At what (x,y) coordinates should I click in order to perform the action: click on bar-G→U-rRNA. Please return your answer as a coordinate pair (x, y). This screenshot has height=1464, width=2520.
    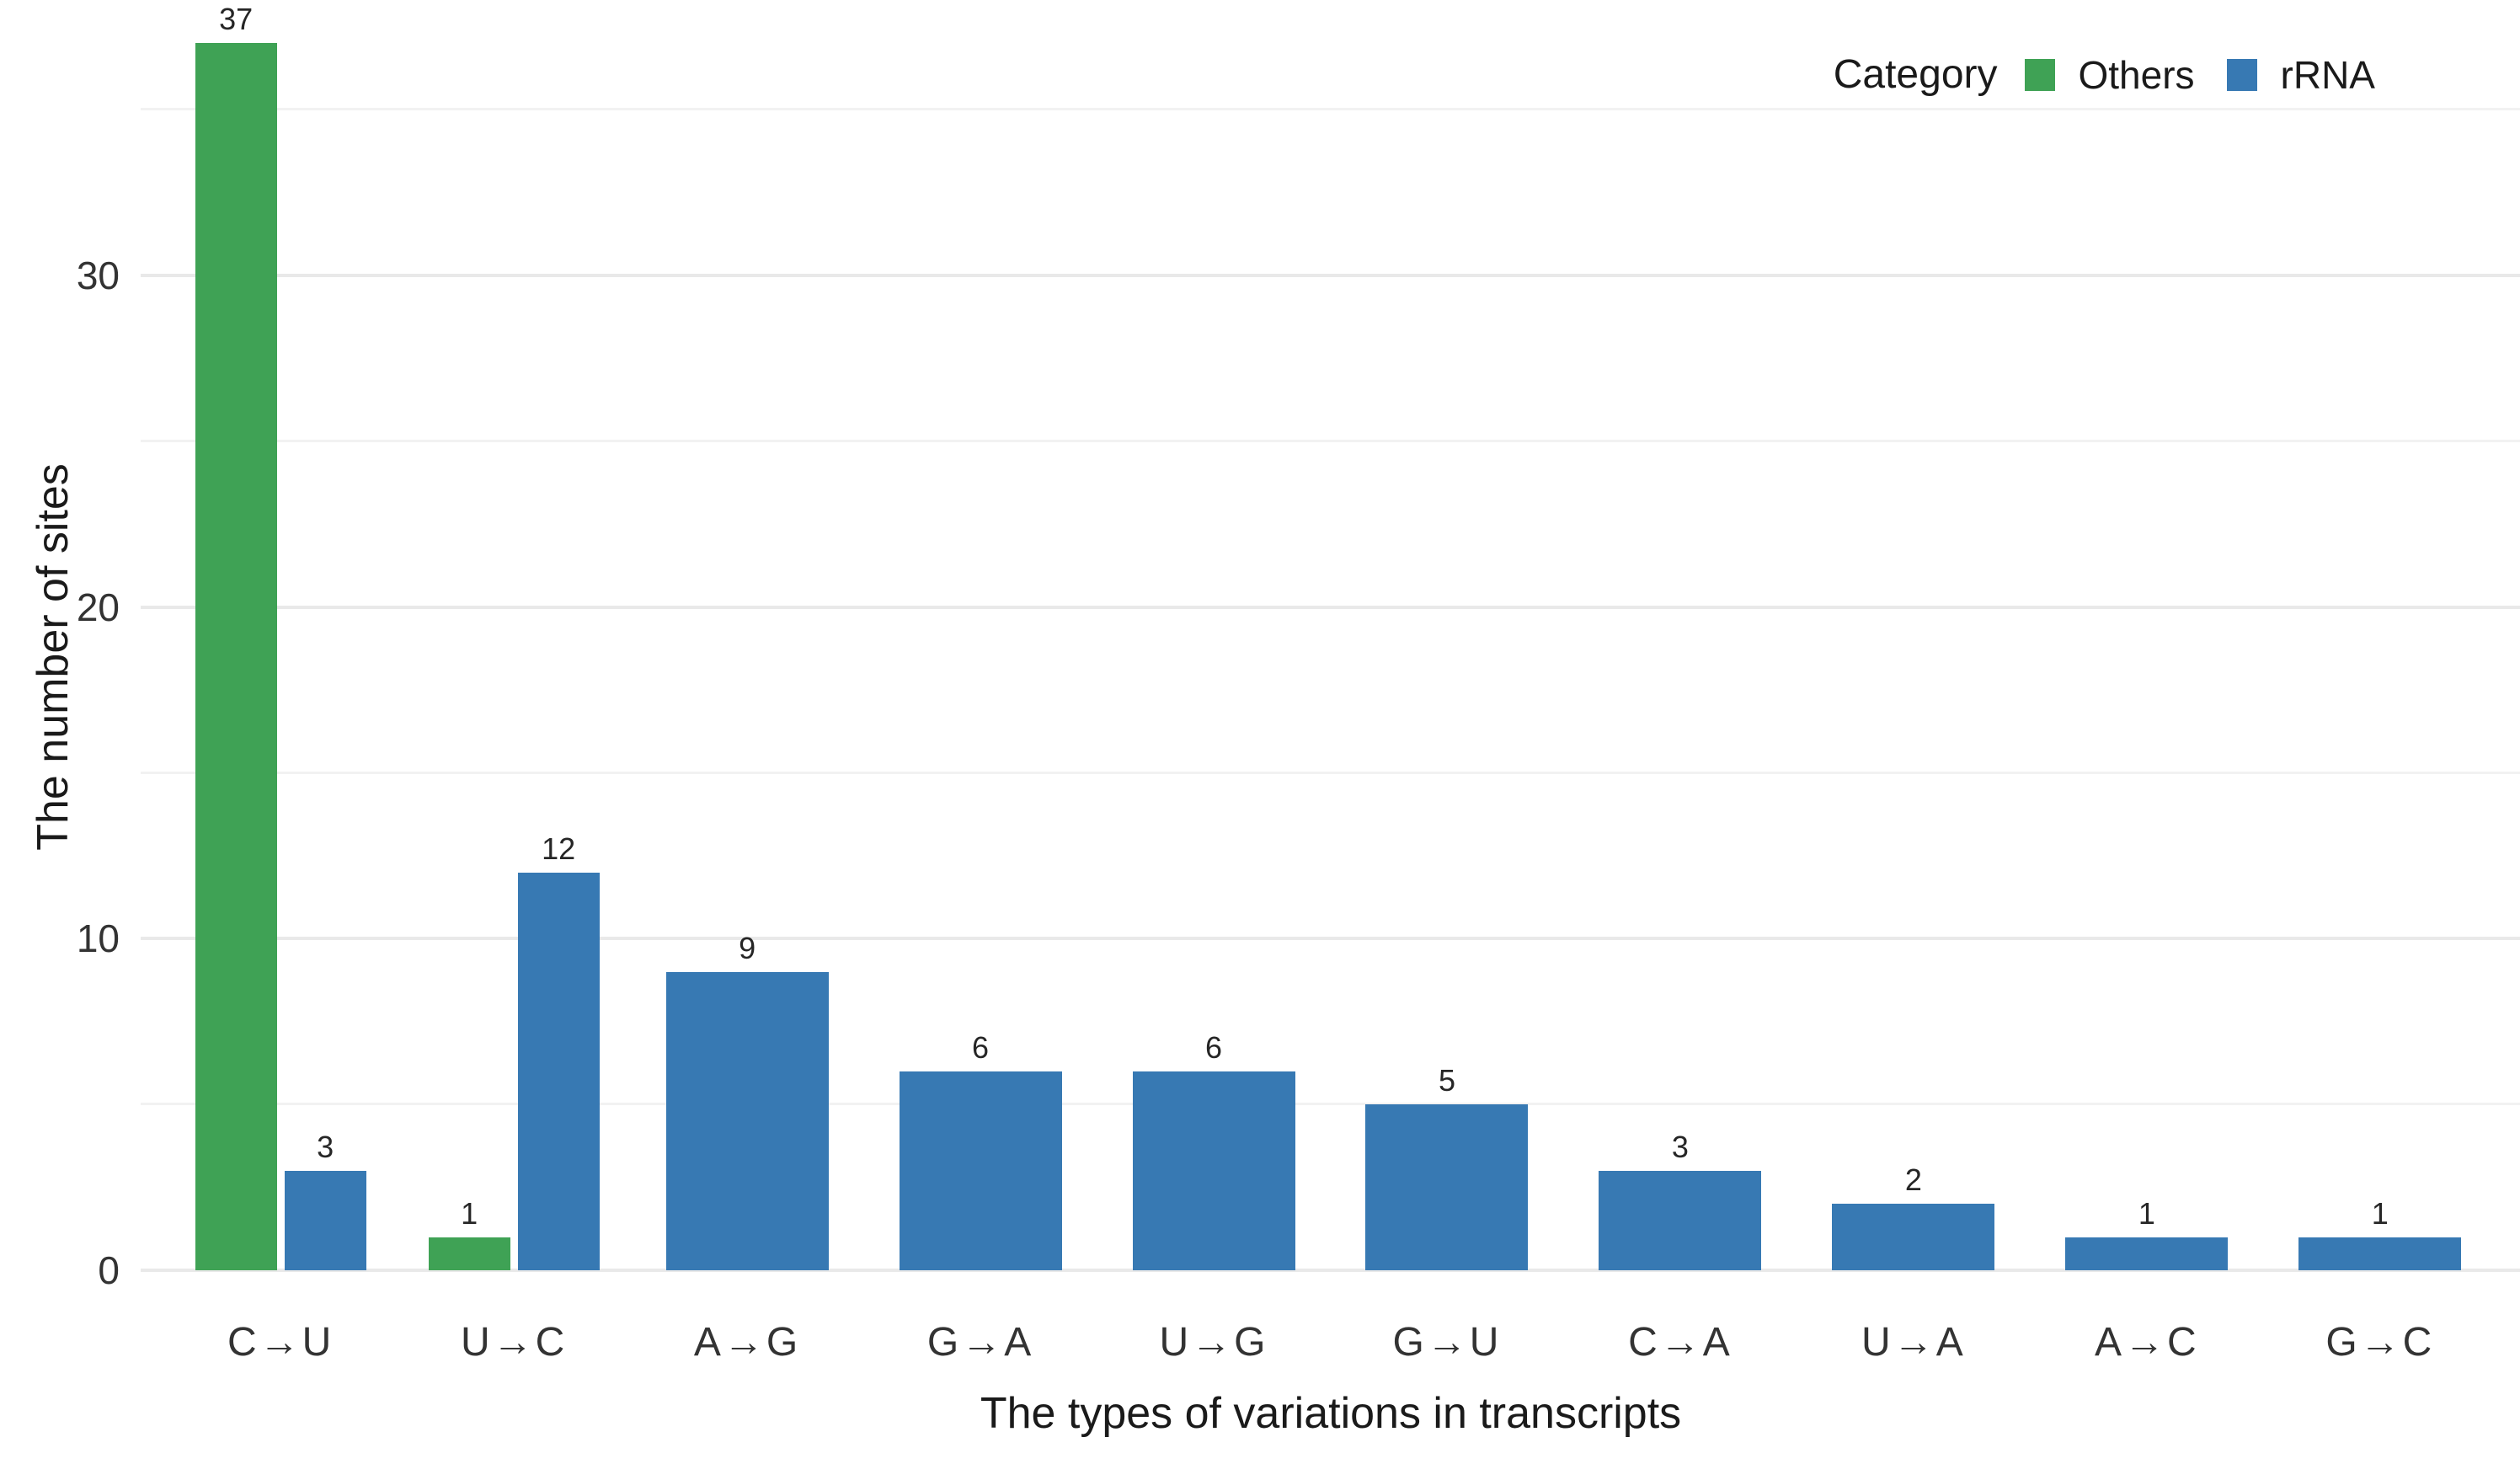
    Looking at the image, I should click on (1447, 1187).